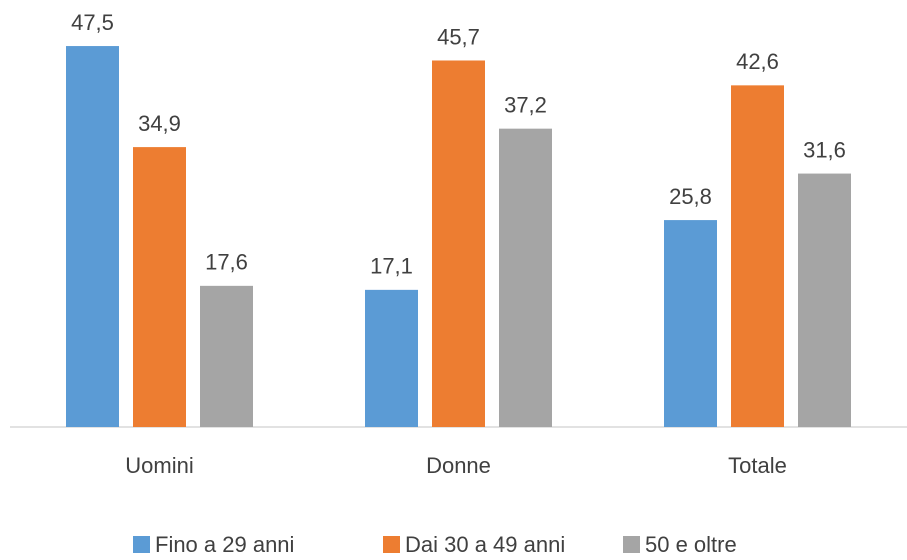 The height and width of the screenshot is (560, 907). I want to click on value-label: 25,8, so click(690, 196).